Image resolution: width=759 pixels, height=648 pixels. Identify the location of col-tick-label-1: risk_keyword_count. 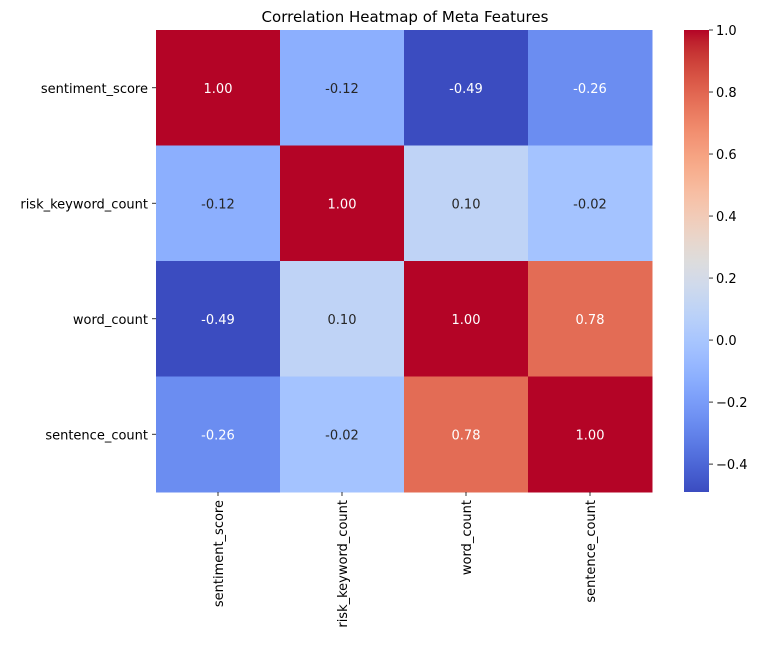
(343, 564).